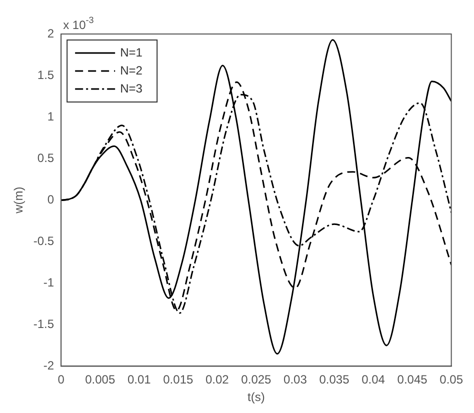 The image size is (474, 413). What do you see at coordinates (131, 52) in the screenshot?
I see `legend-label: N=1` at bounding box center [131, 52].